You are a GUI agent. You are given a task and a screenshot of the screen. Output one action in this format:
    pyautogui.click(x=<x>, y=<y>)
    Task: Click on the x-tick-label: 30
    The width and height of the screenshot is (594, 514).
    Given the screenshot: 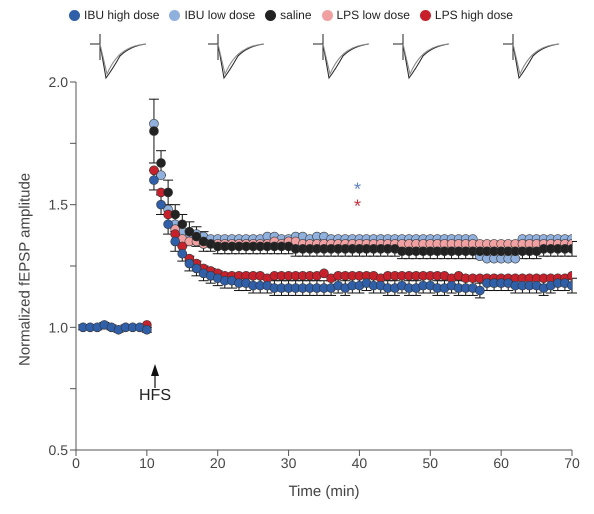 What is the action you would take?
    pyautogui.click(x=288, y=462)
    